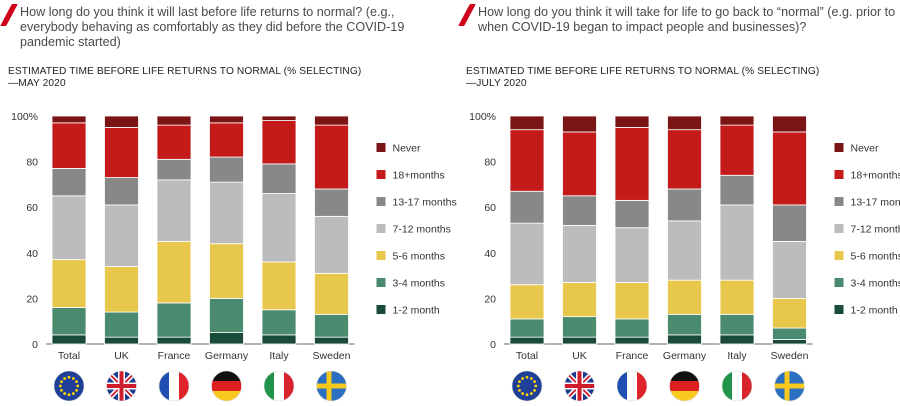 The image size is (900, 406). I want to click on x-category-label: UK, so click(121, 356).